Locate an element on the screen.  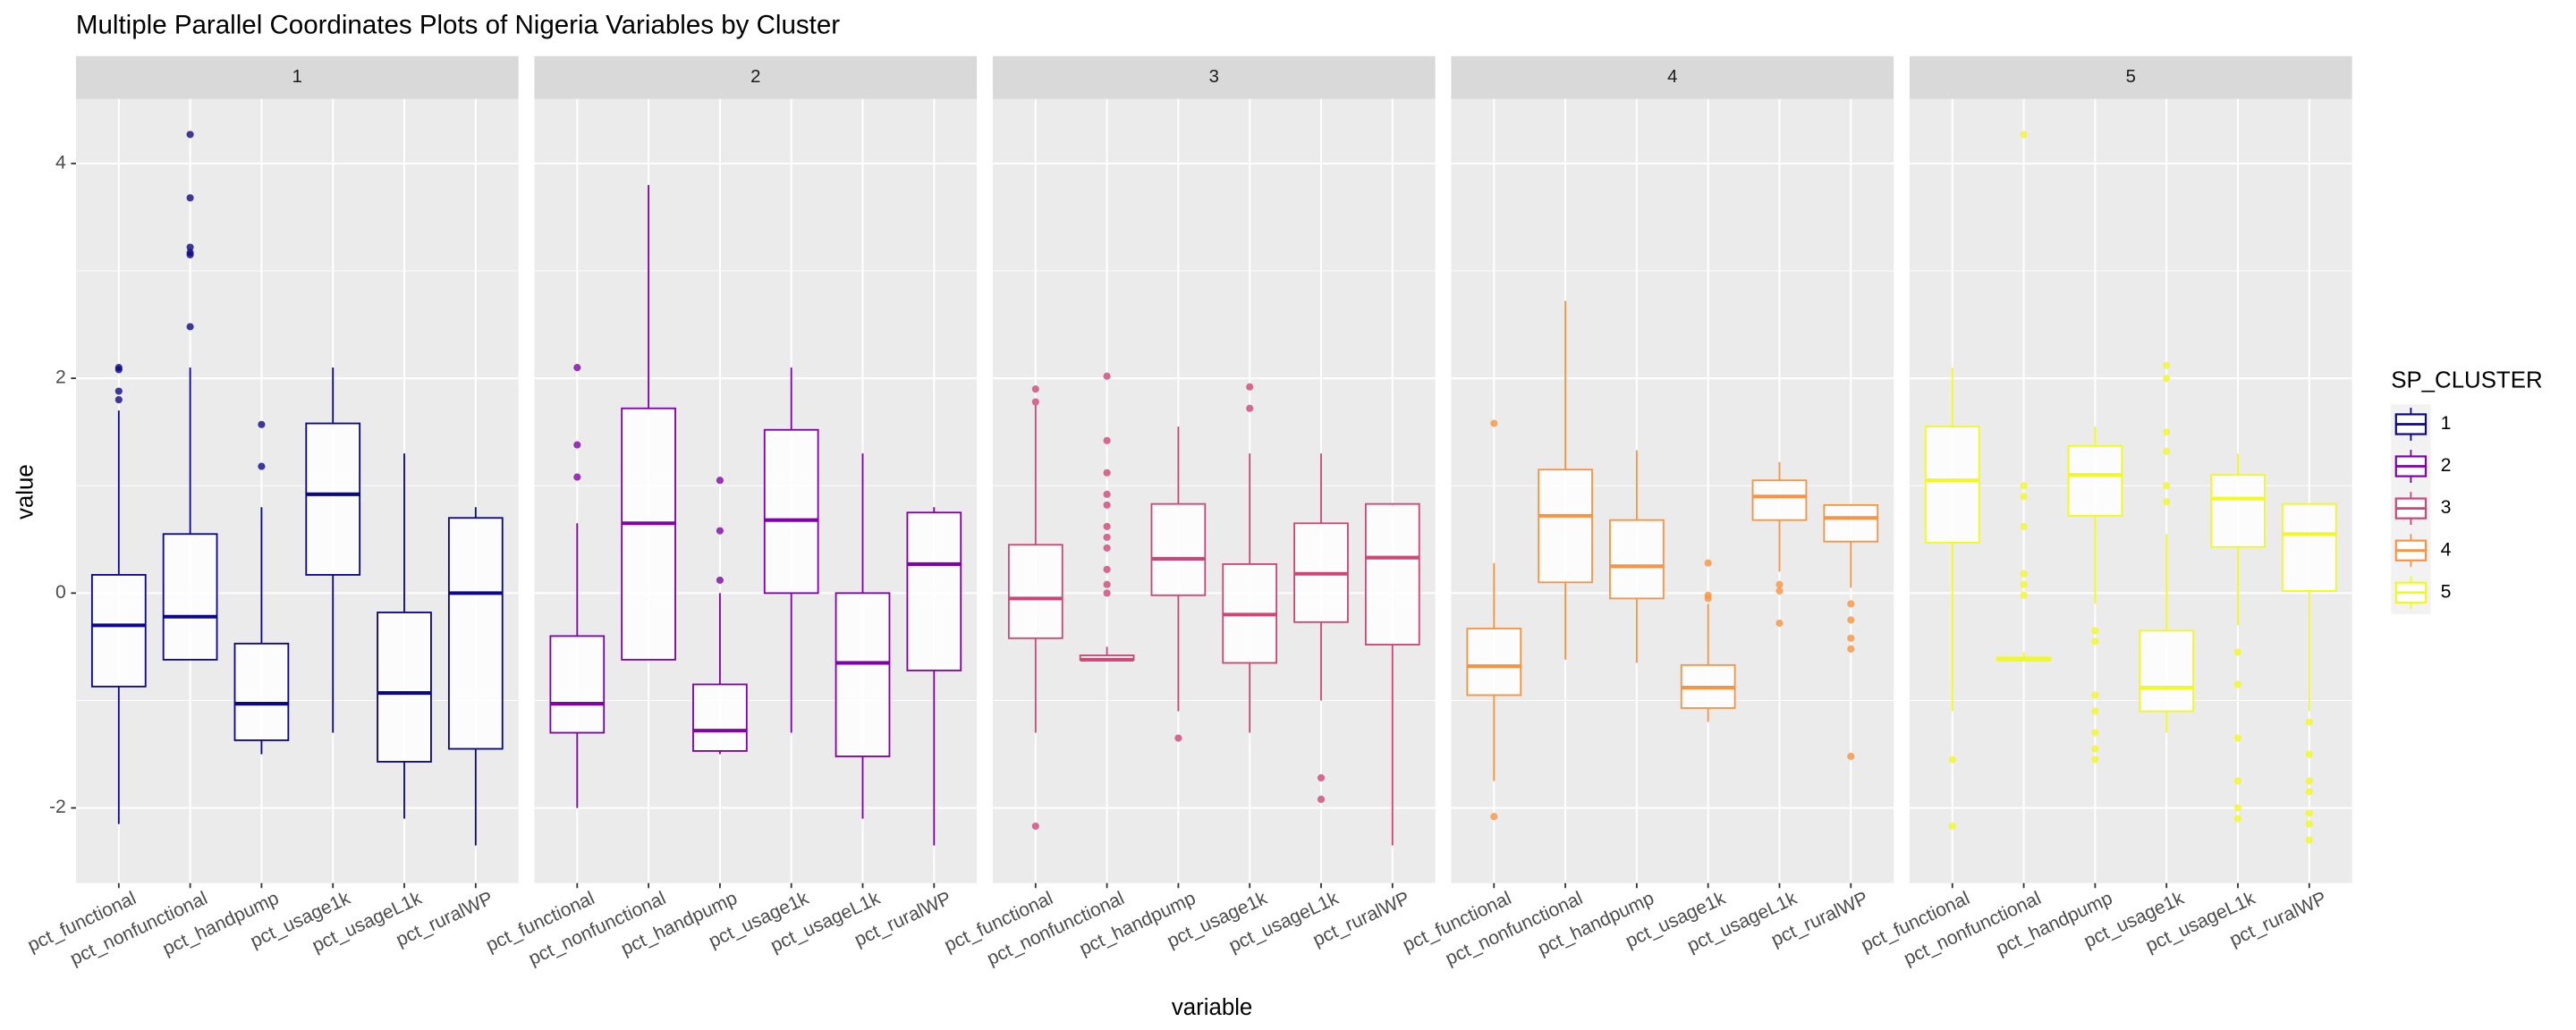
legend-label: 2 is located at coordinates (2446, 465).